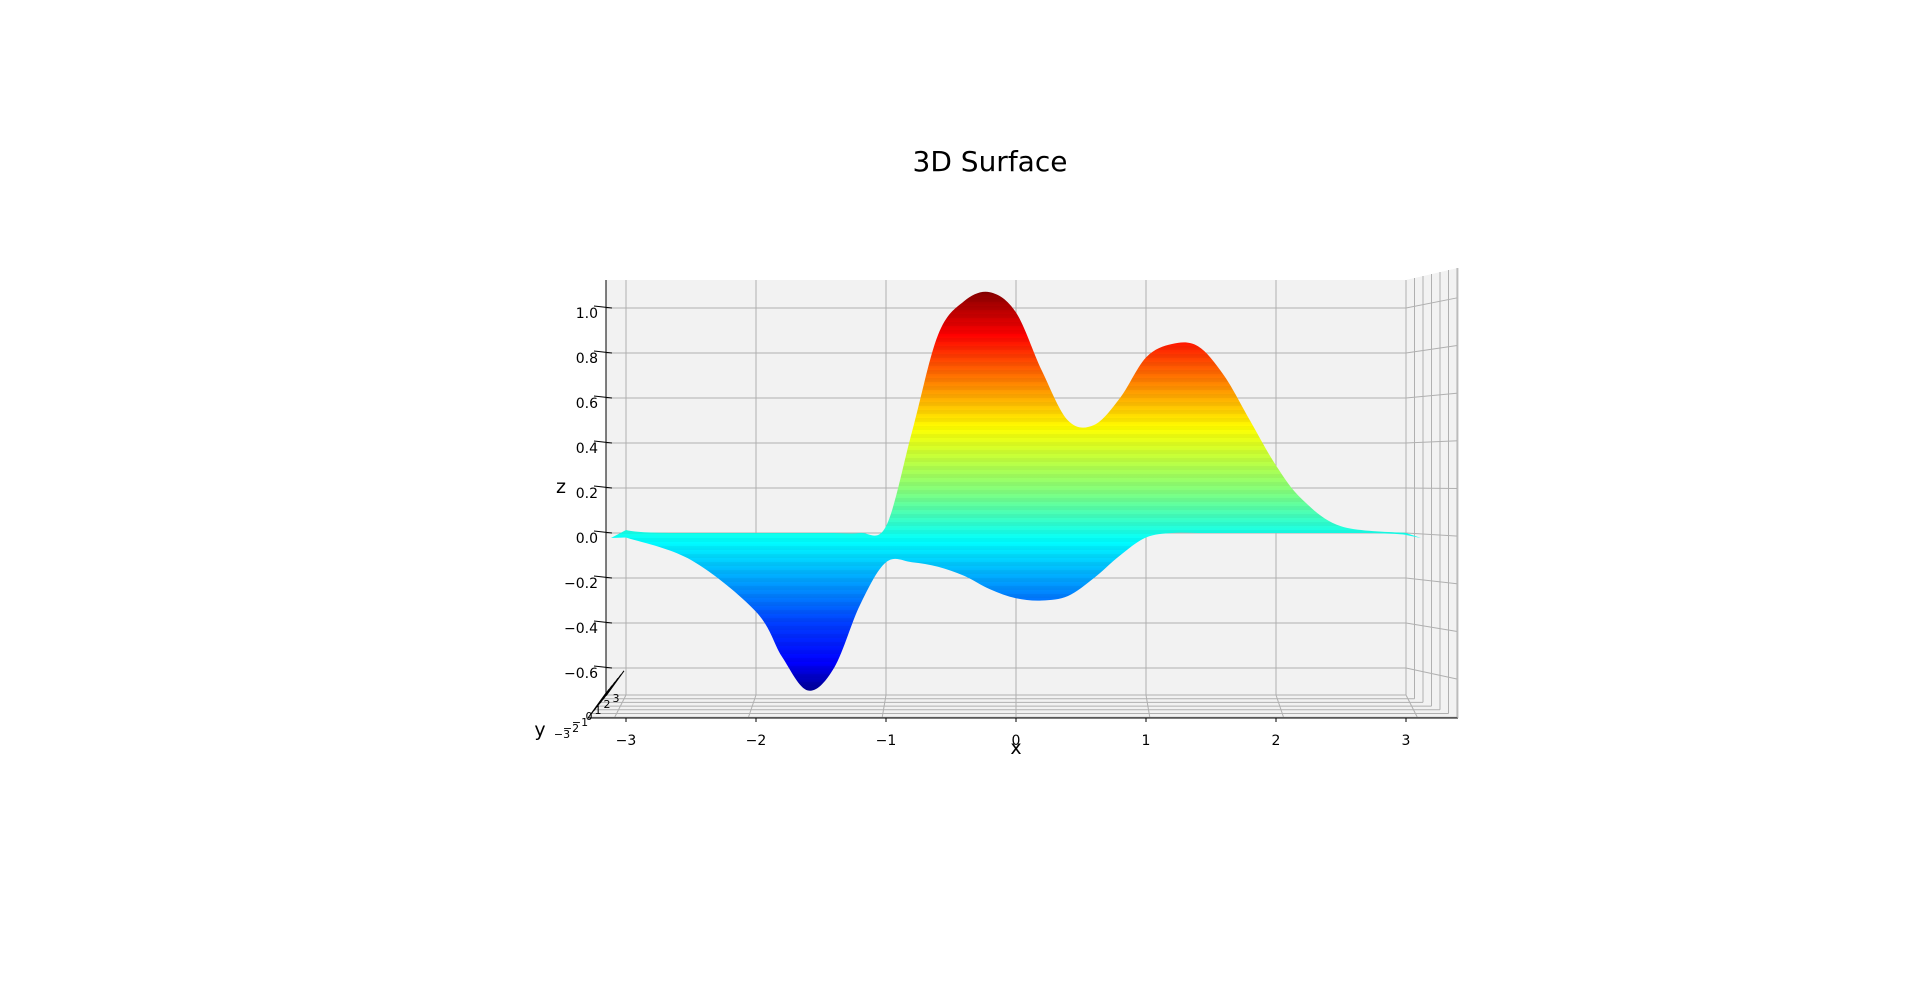 The width and height of the screenshot is (1920, 983). I want to click on y-tick-label: −2, so click(571, 728).